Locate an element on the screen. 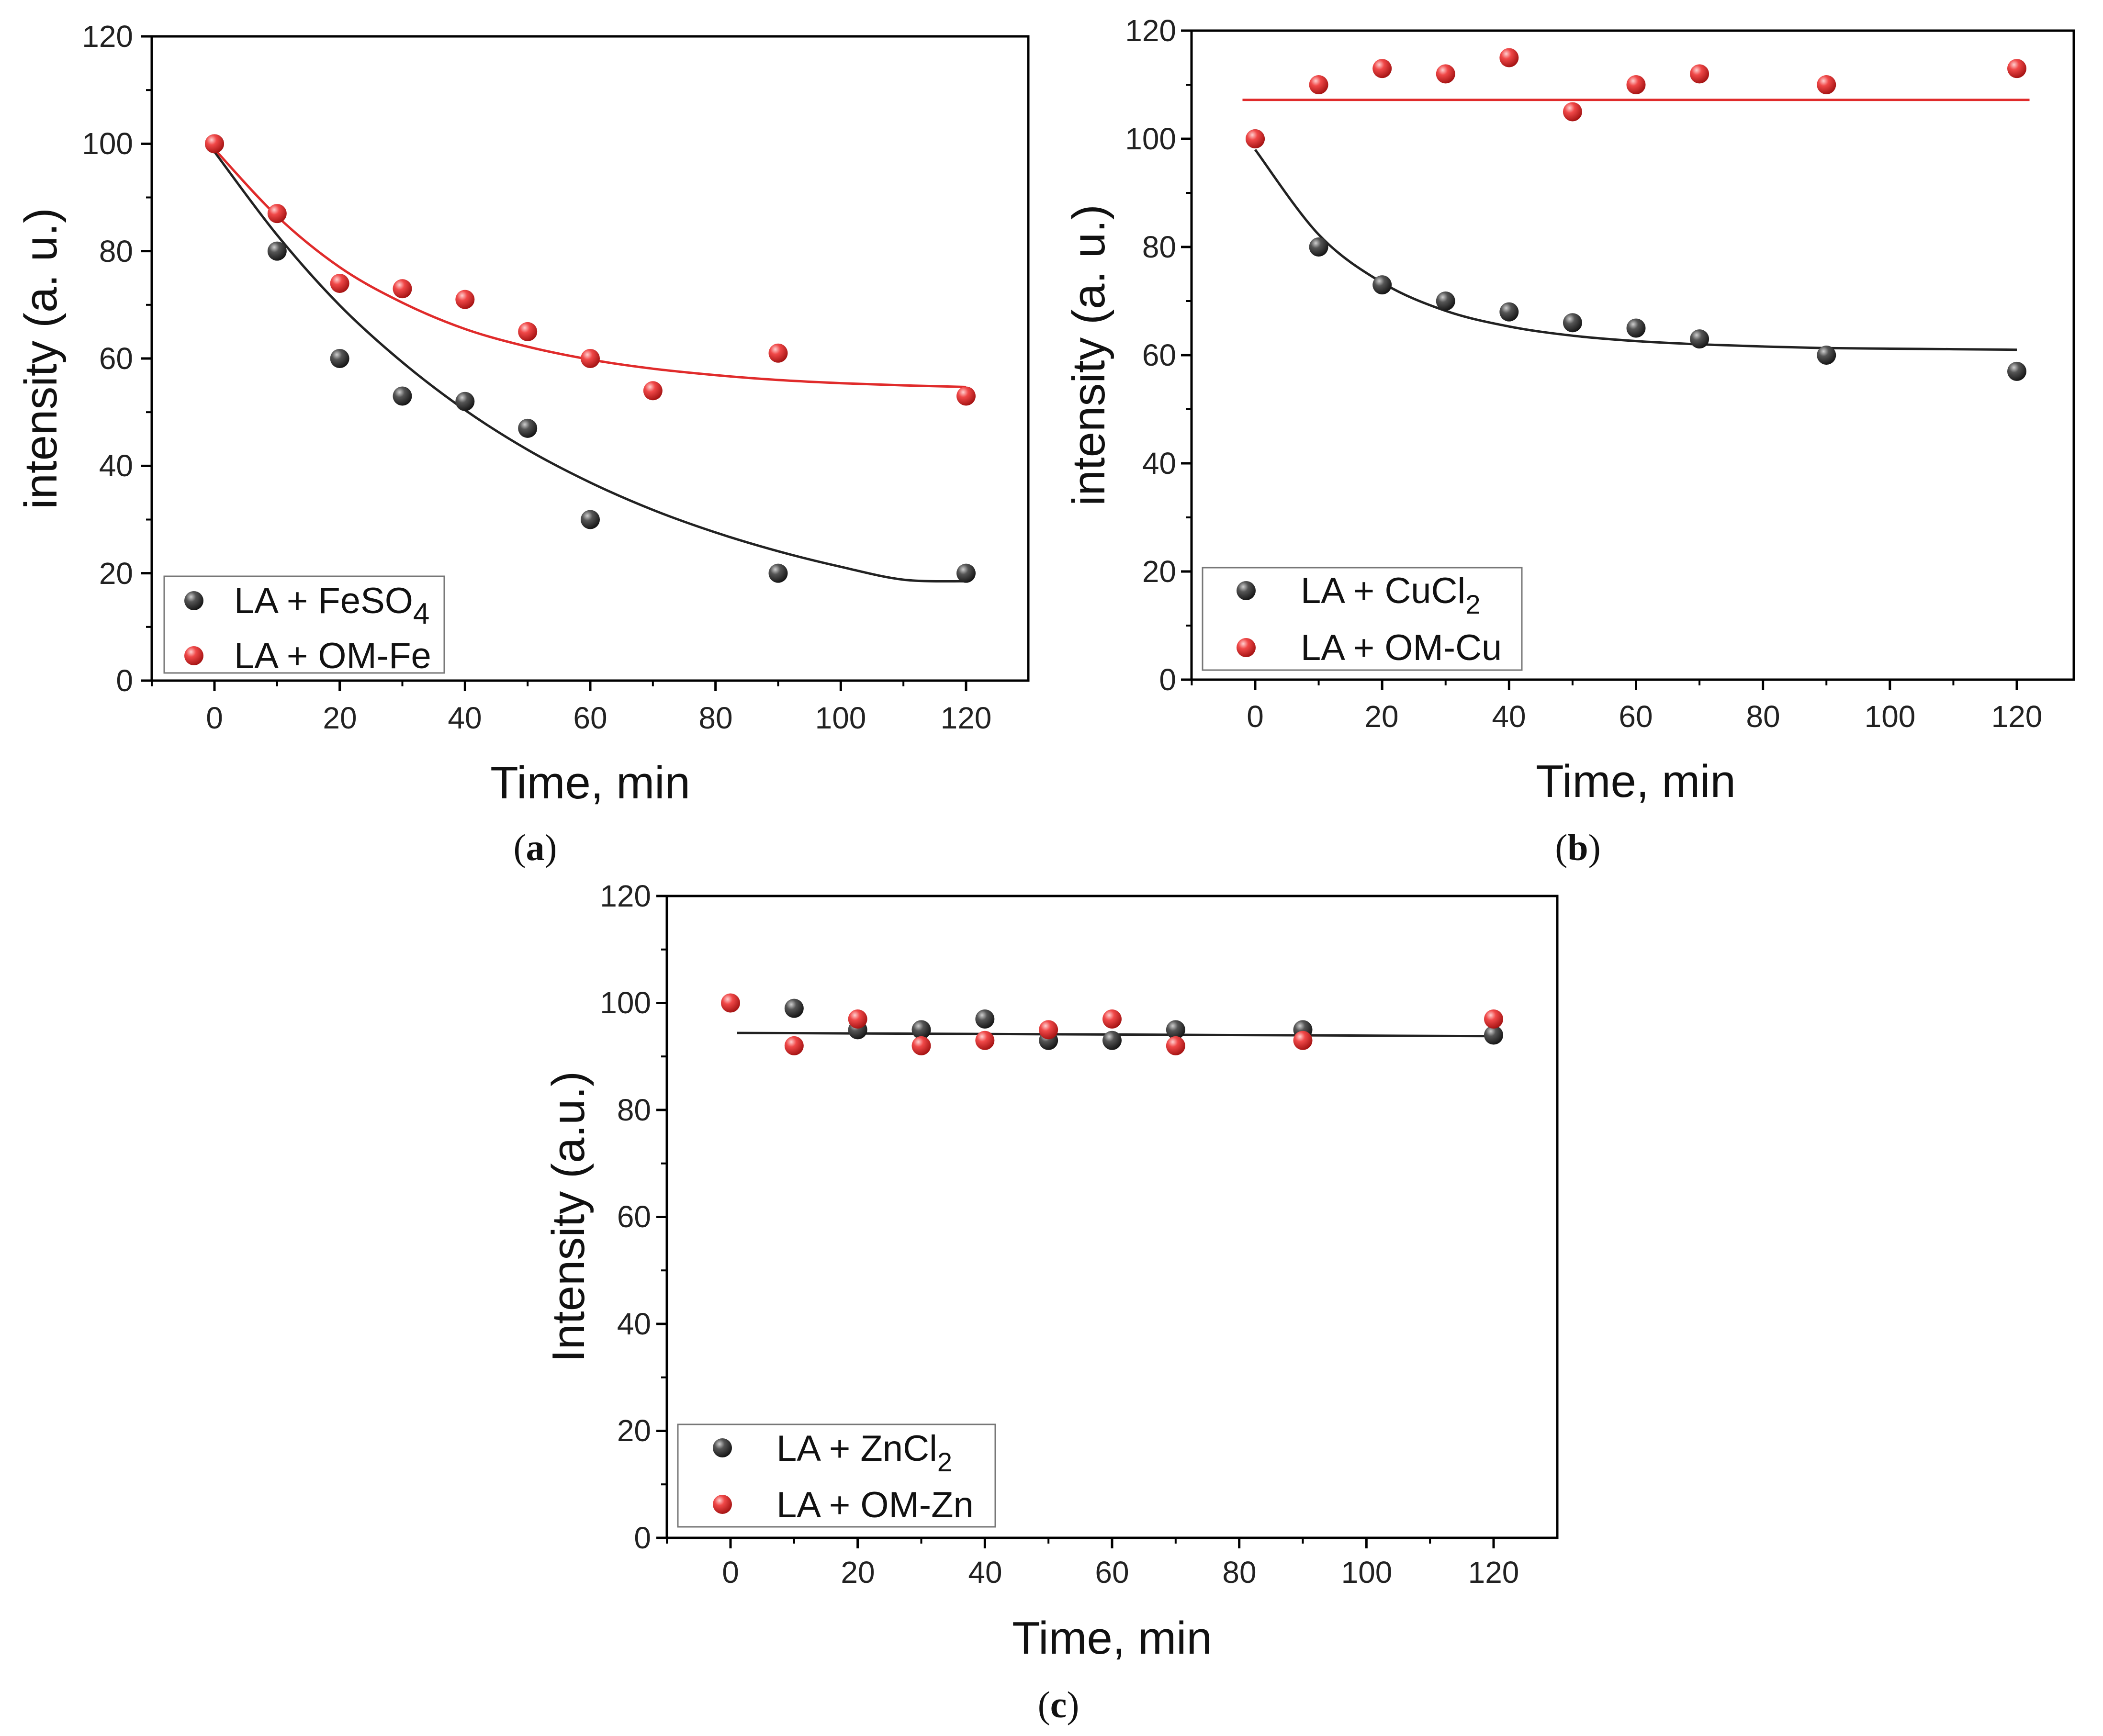 Image resolution: width=2103 pixels, height=1736 pixels. y-tick-label: 80 is located at coordinates (1159, 247).